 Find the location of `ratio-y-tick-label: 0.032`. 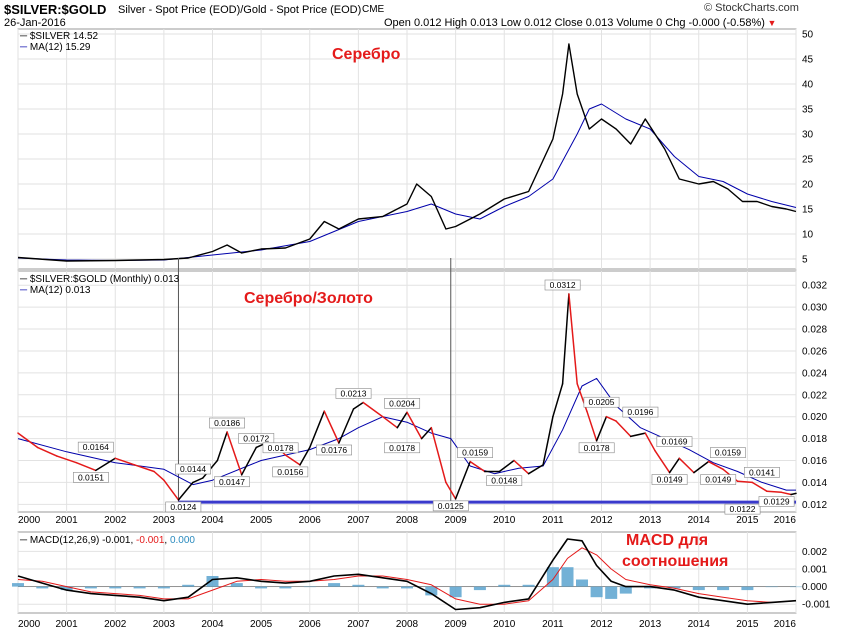

ratio-y-tick-label: 0.032 is located at coordinates (814, 286).